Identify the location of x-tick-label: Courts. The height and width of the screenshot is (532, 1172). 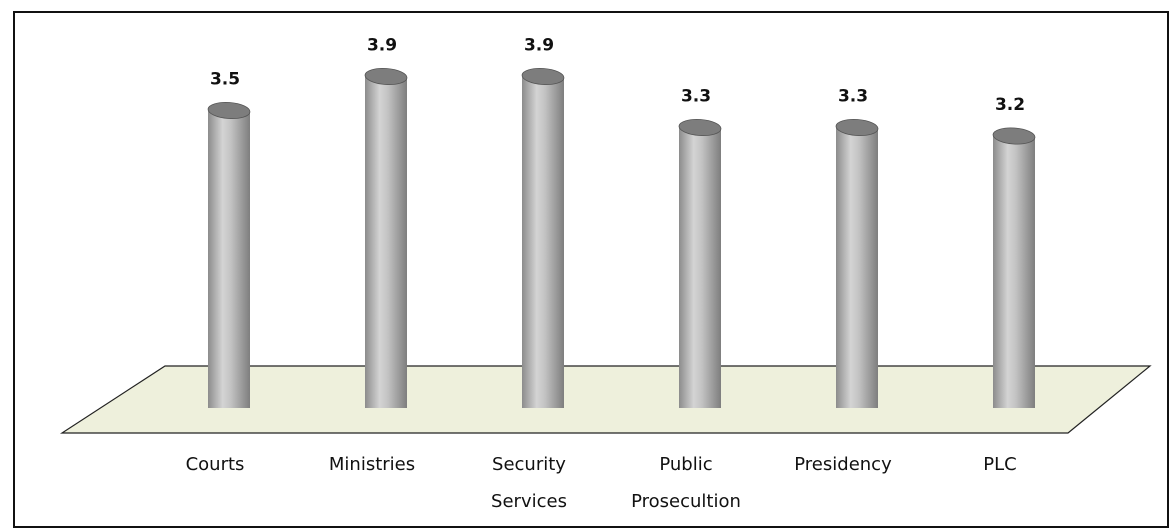
(215, 464).